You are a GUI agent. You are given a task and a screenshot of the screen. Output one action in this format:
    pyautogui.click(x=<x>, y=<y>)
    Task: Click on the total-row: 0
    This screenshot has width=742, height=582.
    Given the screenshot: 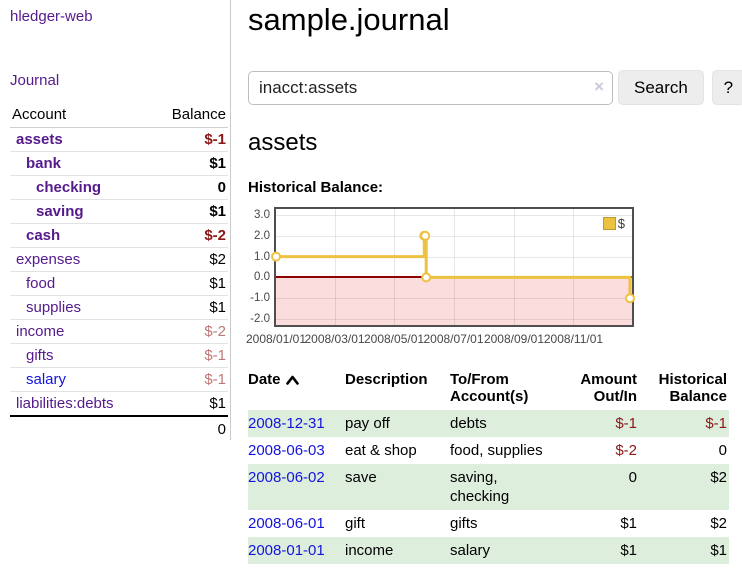 What is the action you would take?
    pyautogui.click(x=119, y=428)
    